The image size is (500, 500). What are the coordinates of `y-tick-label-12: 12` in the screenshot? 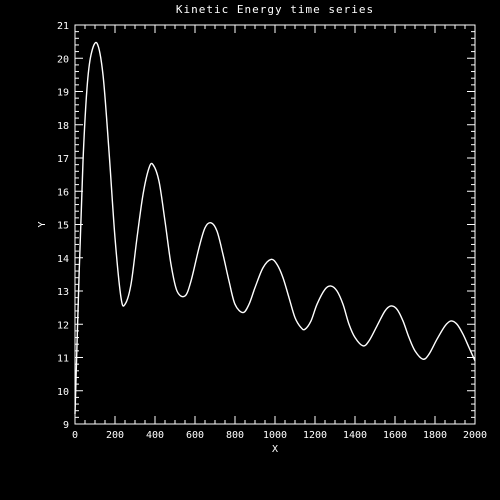 It's located at (63, 325).